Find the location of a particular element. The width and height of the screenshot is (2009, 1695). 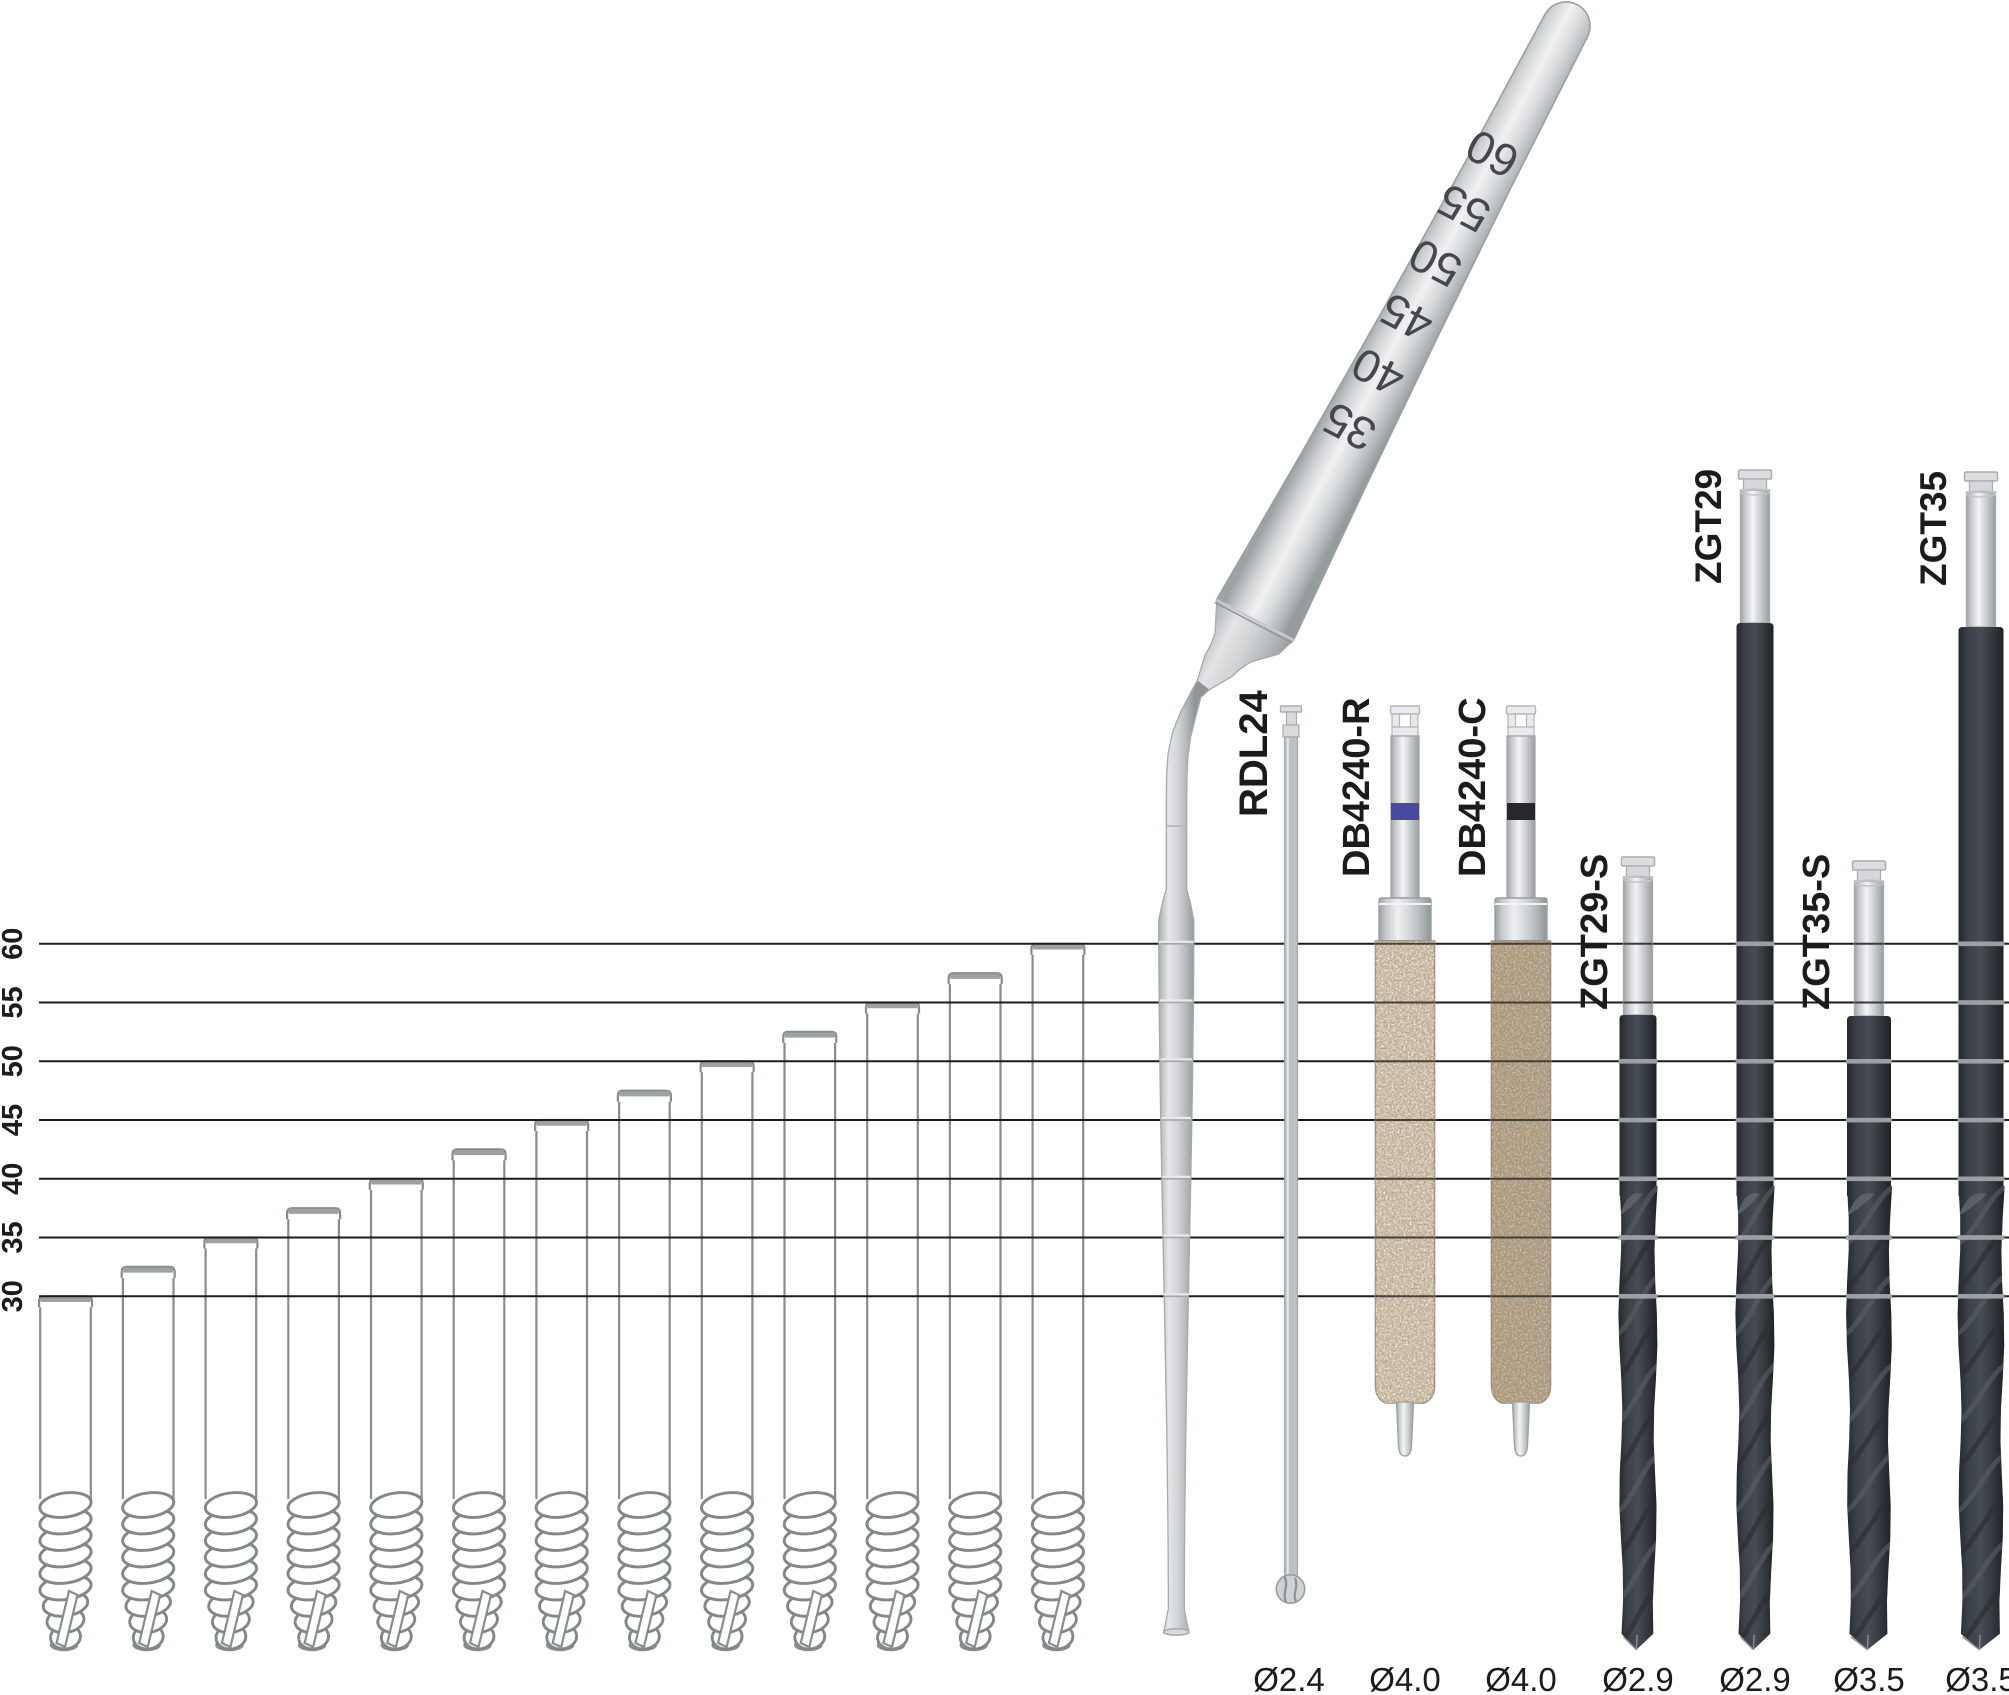

svg-text: 55 is located at coordinates (14, 1002).